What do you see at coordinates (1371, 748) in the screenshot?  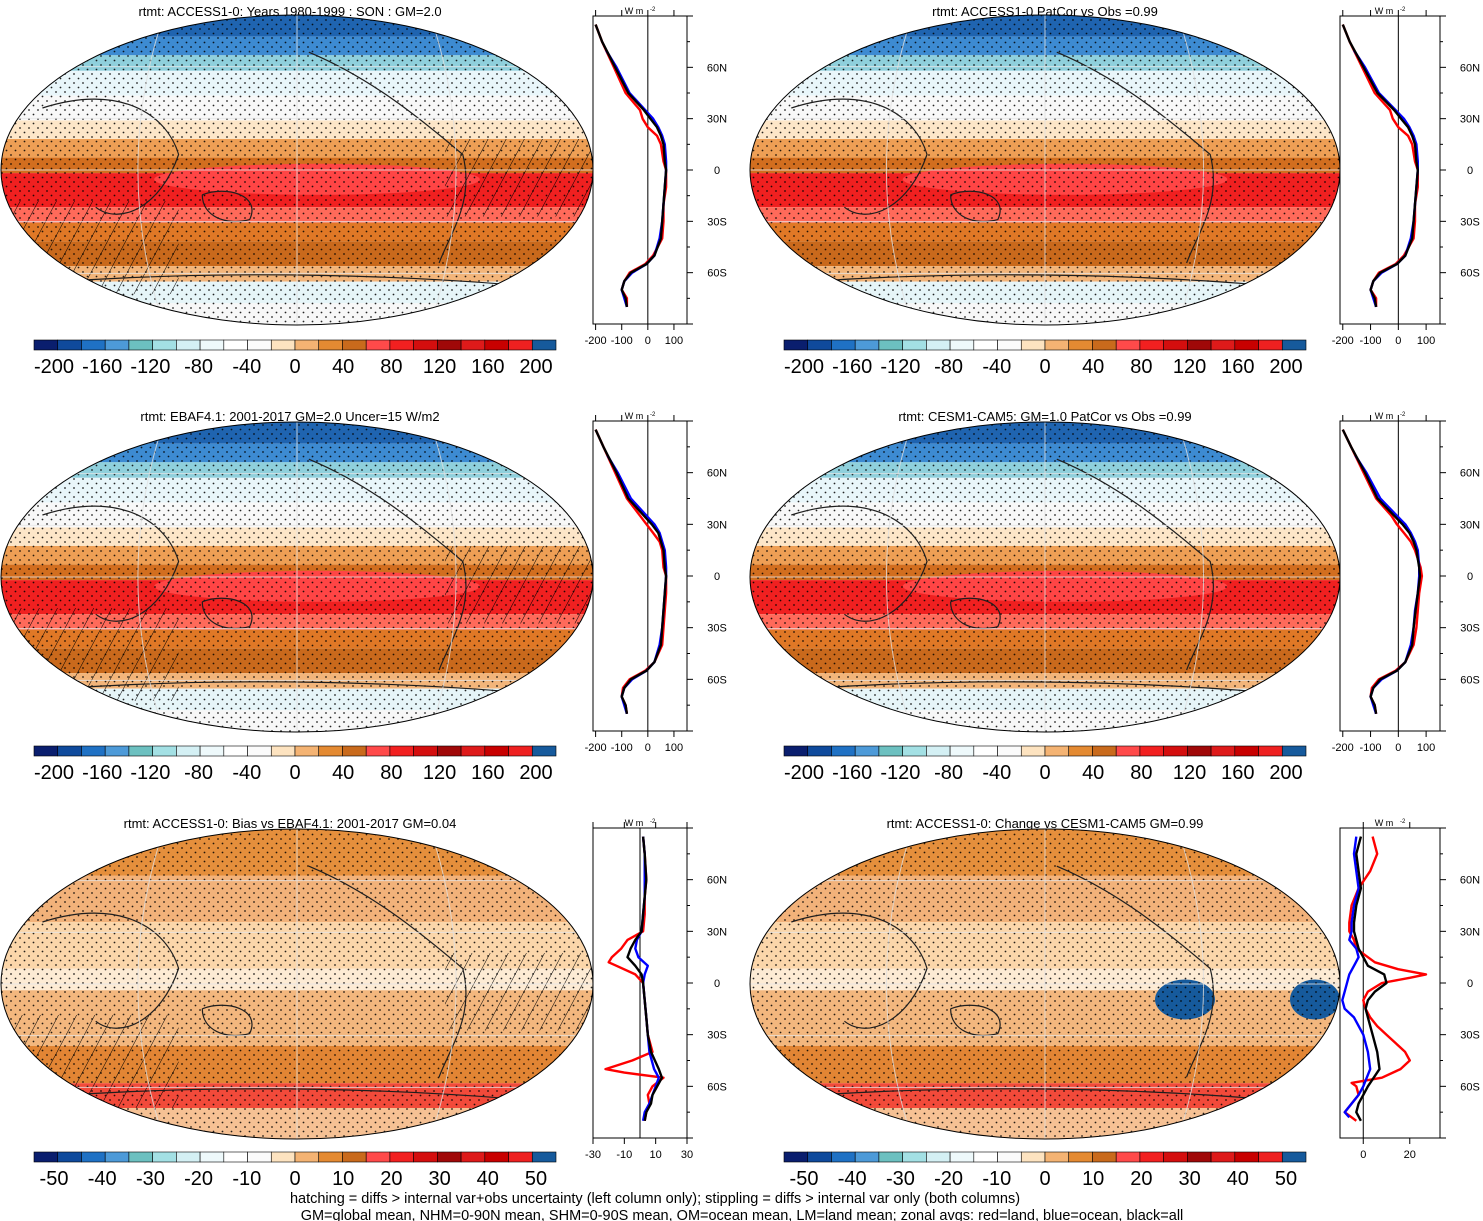 I see `x-tick-label: -100` at bounding box center [1371, 748].